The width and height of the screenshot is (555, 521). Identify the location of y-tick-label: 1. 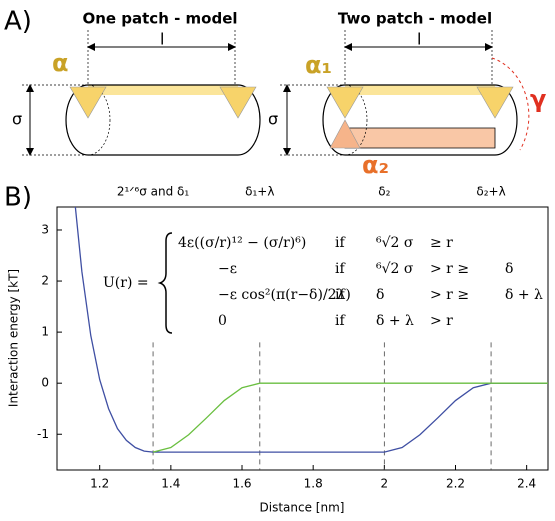
(45, 332).